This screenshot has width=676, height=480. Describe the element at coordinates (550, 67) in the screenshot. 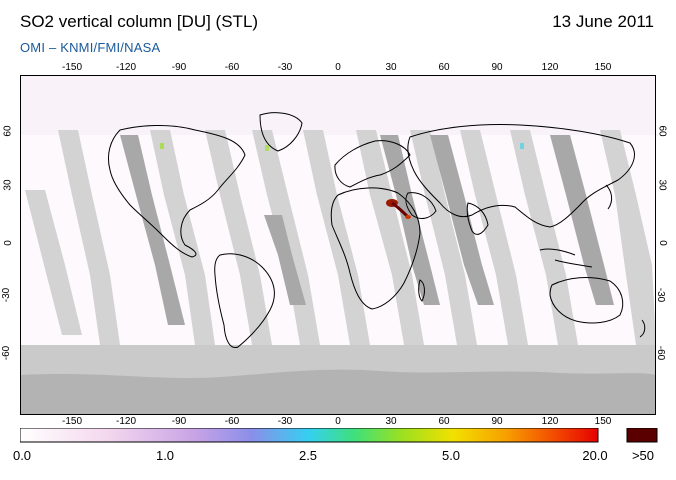

I see `lon-tick-top: 120` at that location.